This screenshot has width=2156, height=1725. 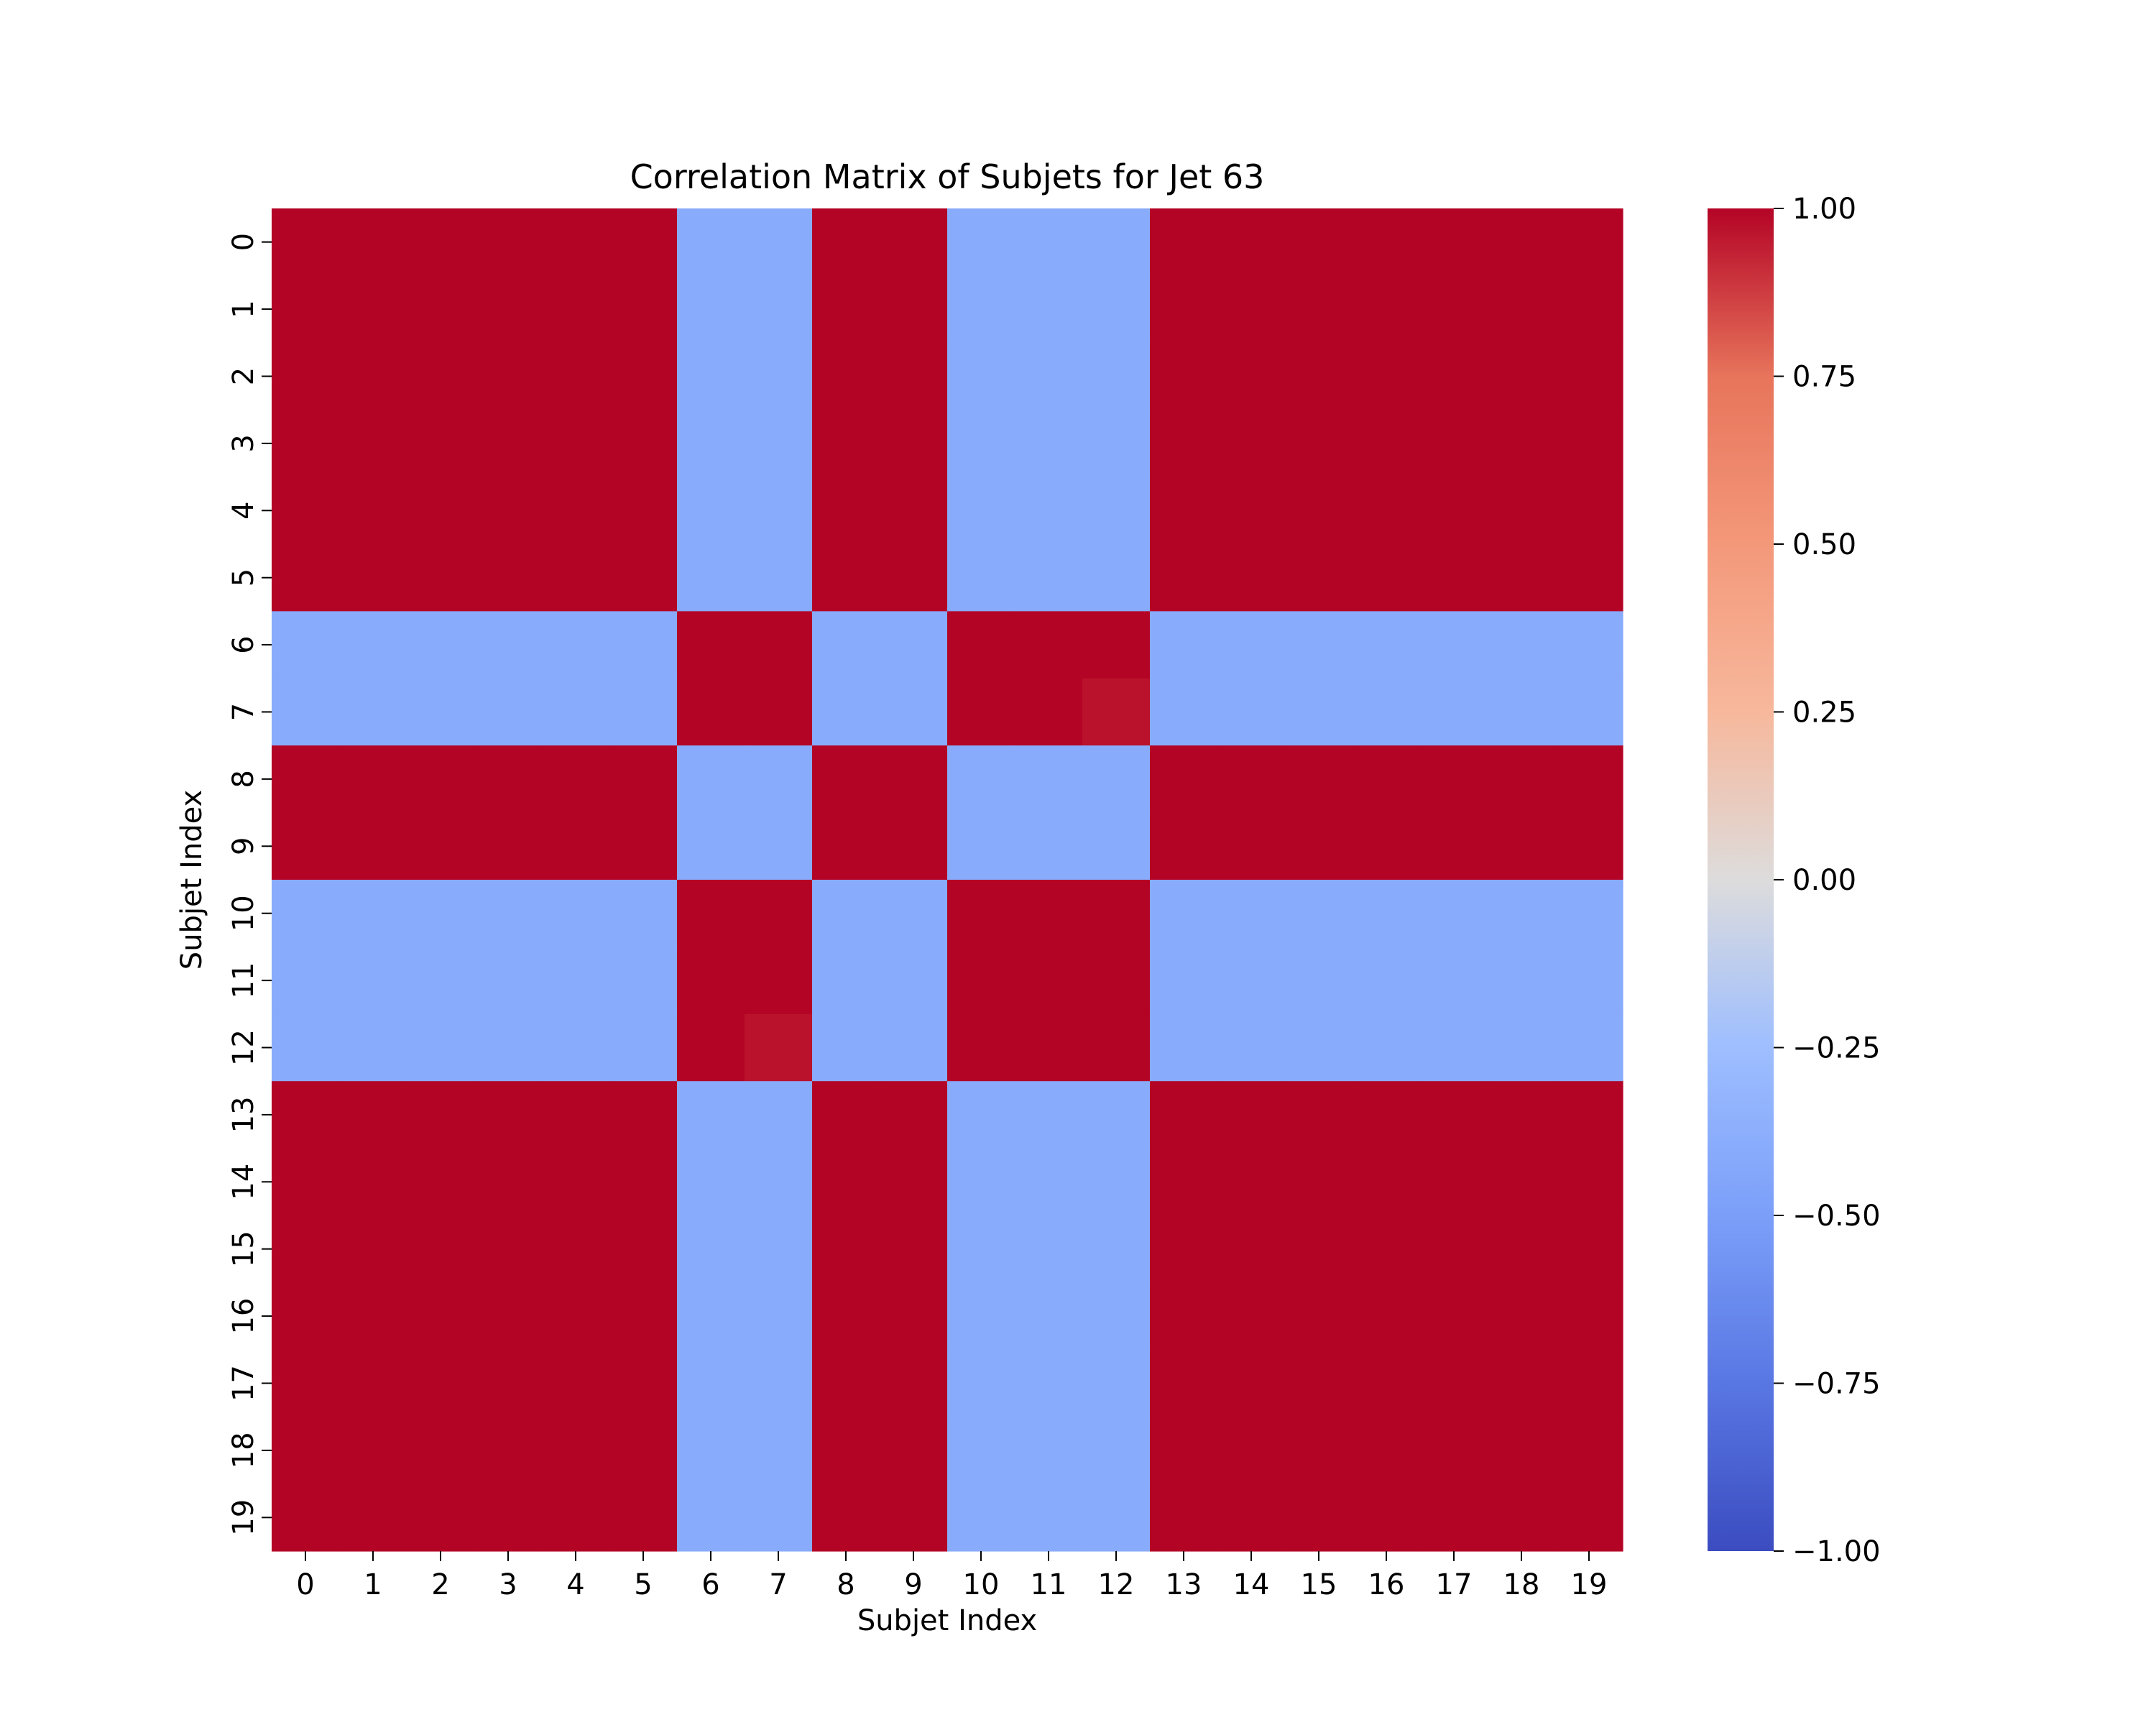 What do you see at coordinates (576, 1249) in the screenshot?
I see `heatmap-cell-r15-c4` at bounding box center [576, 1249].